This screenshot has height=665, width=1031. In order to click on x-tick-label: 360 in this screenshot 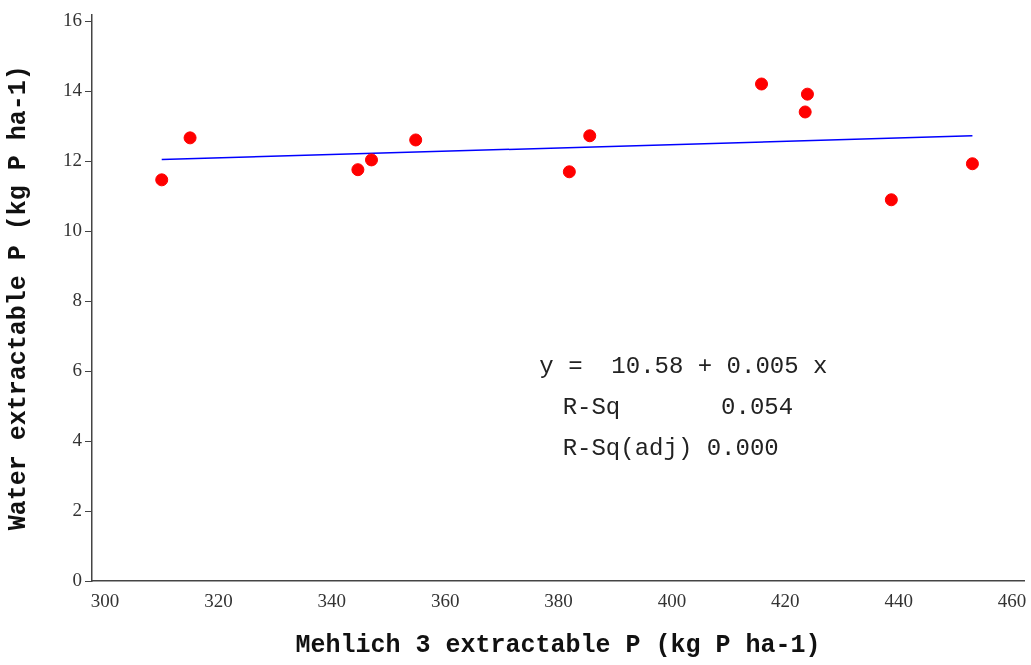, I will do `click(445, 601)`.